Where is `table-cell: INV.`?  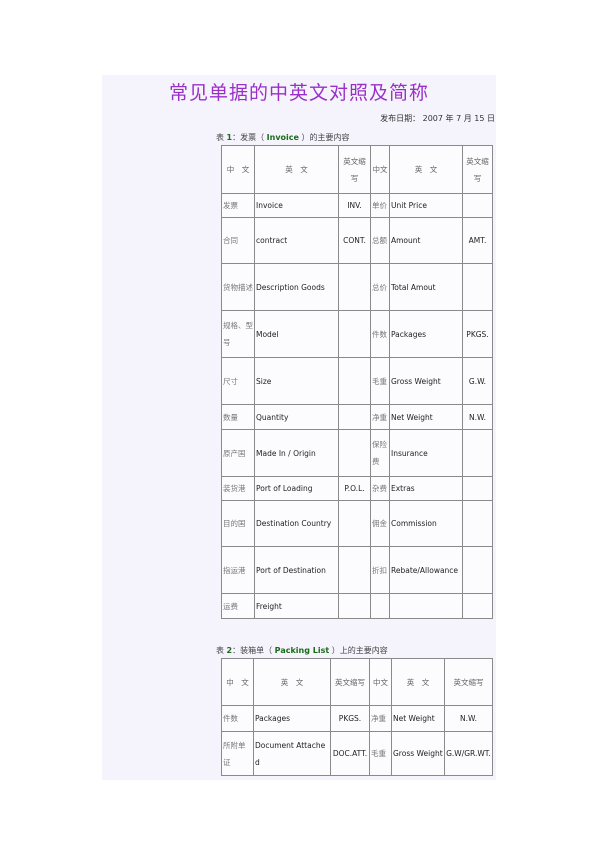 table-cell: INV. is located at coordinates (354, 205).